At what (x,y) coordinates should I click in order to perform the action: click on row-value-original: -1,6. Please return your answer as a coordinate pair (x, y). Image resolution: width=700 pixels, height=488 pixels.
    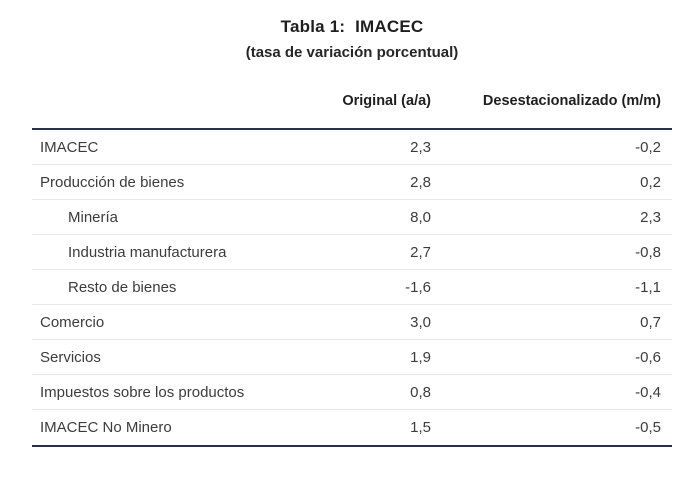
    Looking at the image, I should click on (418, 287).